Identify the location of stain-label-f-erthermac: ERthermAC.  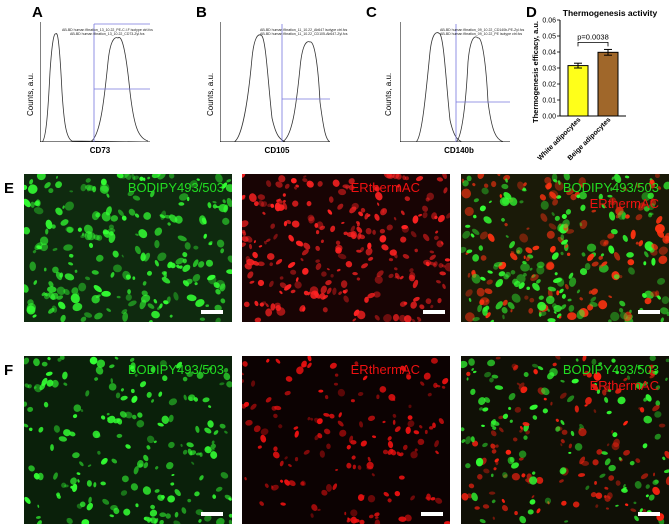
(385, 369).